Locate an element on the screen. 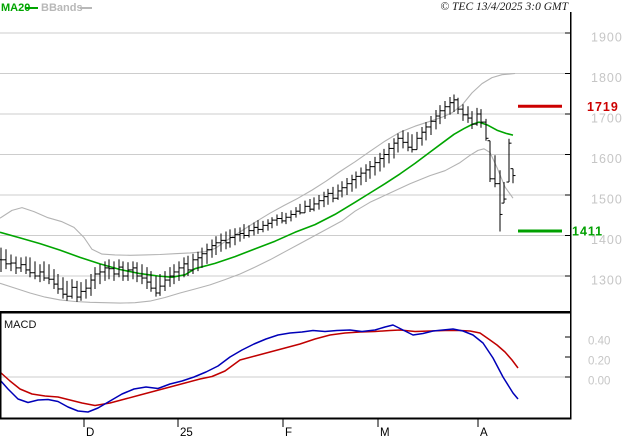  bottom-axis-line is located at coordinates (285, 418).